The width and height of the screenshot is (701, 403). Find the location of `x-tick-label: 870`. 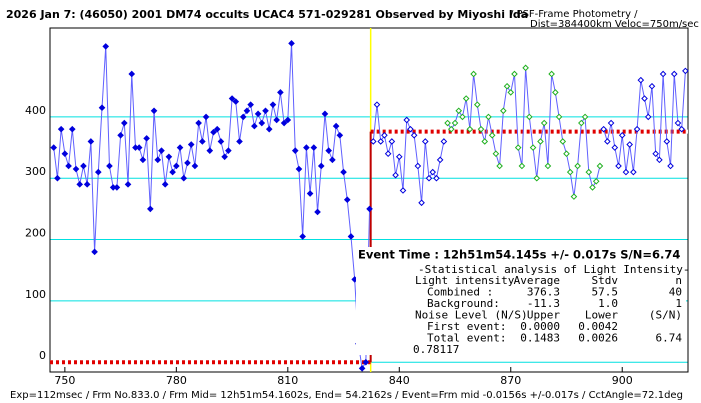

x-tick-label: 870 is located at coordinates (510, 380).